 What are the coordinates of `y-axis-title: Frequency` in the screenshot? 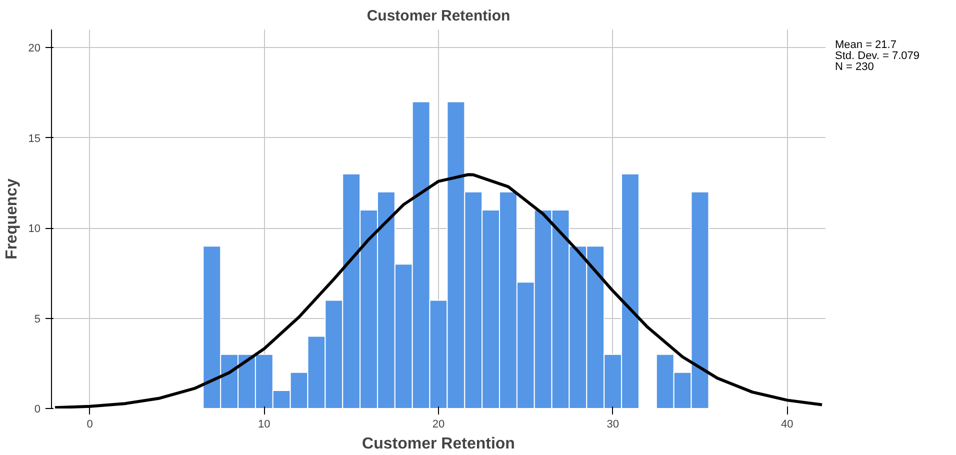 It's located at (11, 219).